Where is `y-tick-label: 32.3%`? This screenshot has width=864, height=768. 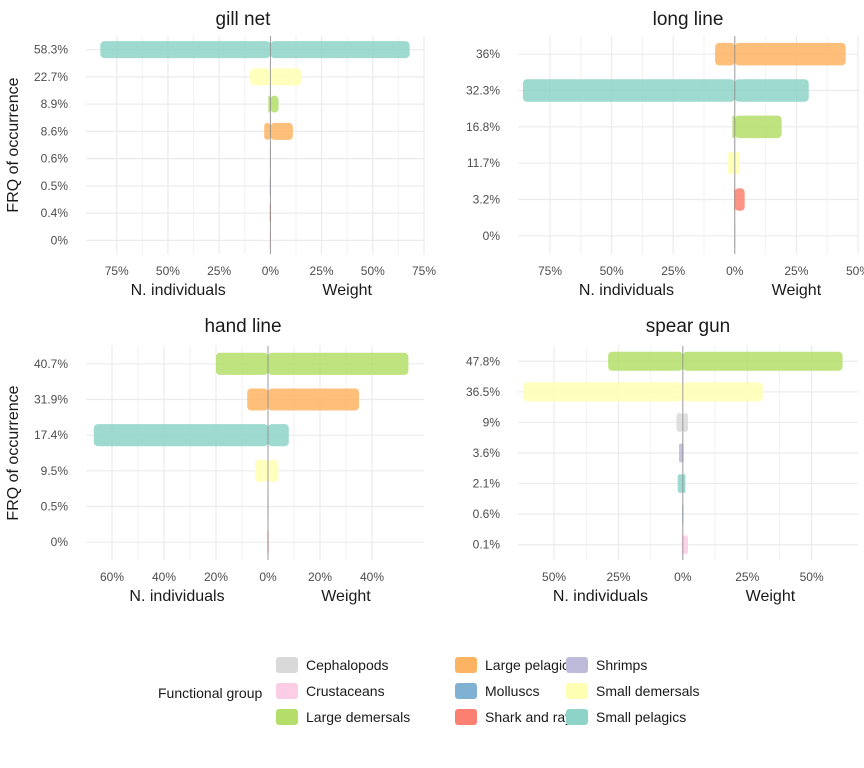 y-tick-label: 32.3% is located at coordinates (483, 91).